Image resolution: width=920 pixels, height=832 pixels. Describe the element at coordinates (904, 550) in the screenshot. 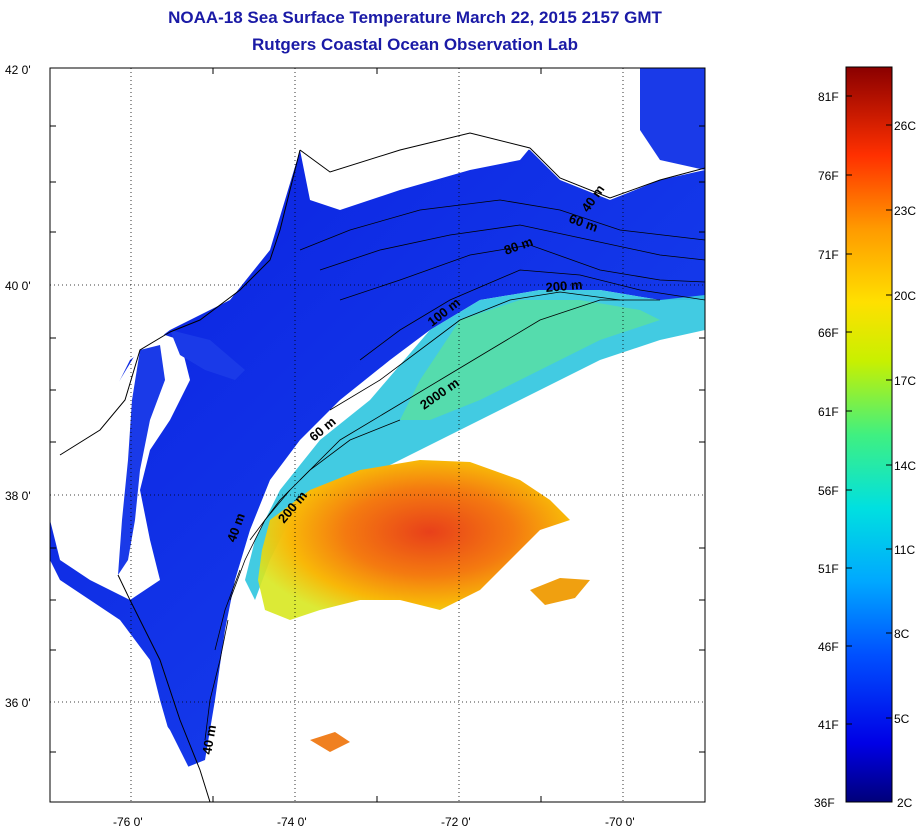

I see `colorbar-c-label: 11C` at that location.